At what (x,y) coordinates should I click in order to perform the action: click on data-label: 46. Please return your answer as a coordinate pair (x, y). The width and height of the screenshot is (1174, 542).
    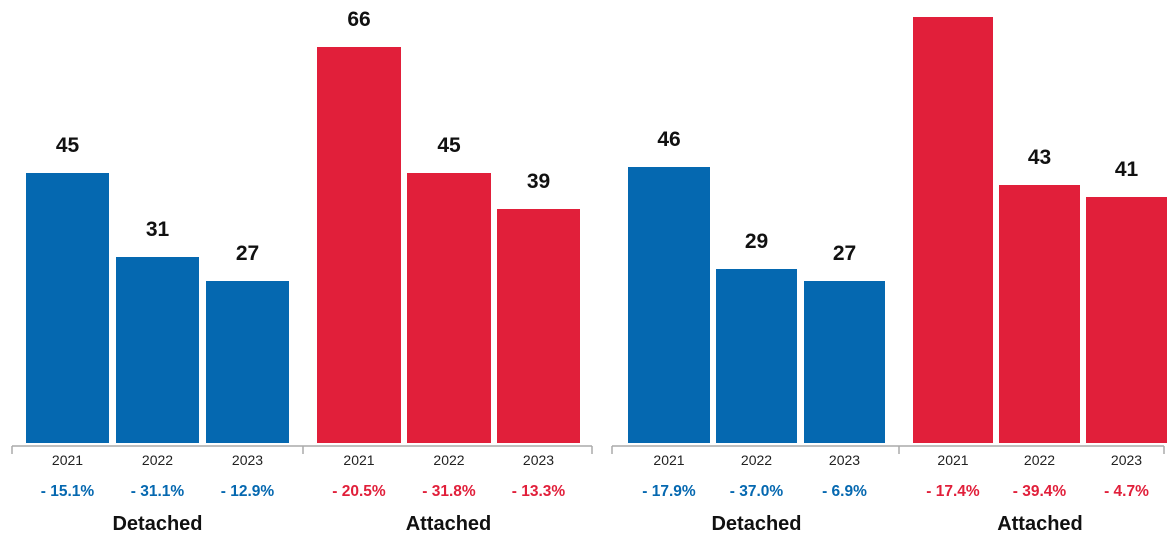
    Looking at the image, I should click on (668, 139).